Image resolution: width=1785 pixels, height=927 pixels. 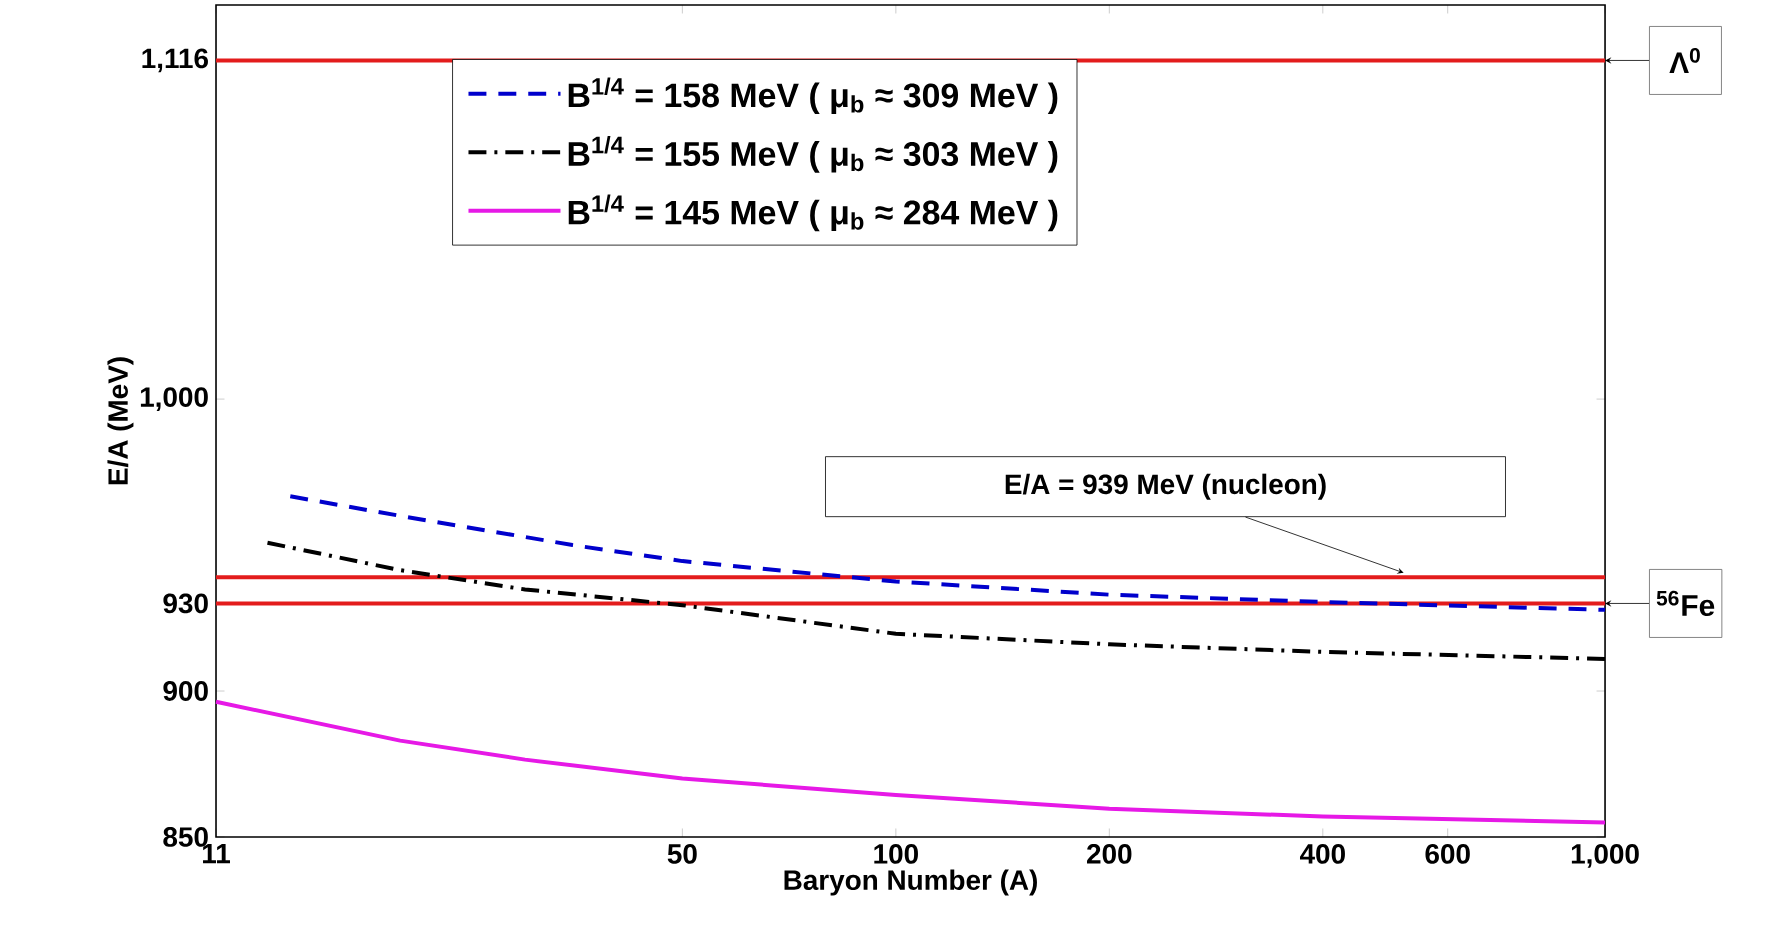 What do you see at coordinates (175, 60) in the screenshot?
I see `y-tick-label: 1,116` at bounding box center [175, 60].